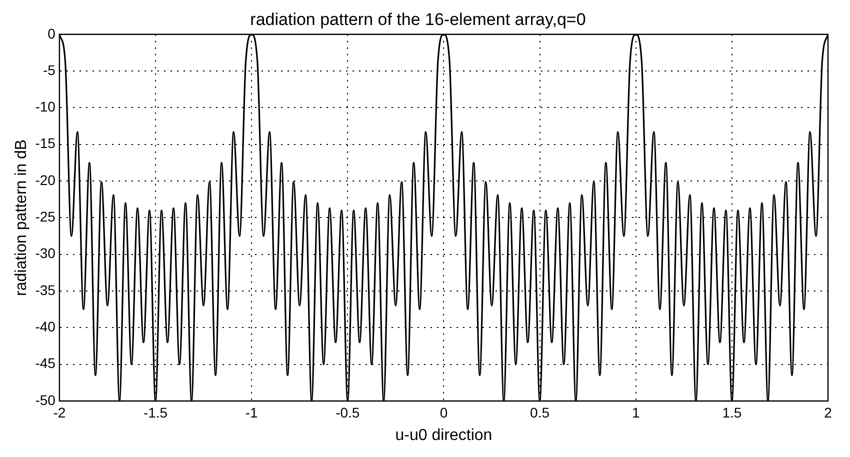 This screenshot has height=457, width=850. What do you see at coordinates (45, 363) in the screenshot?
I see `y-tick-label: -45` at bounding box center [45, 363].